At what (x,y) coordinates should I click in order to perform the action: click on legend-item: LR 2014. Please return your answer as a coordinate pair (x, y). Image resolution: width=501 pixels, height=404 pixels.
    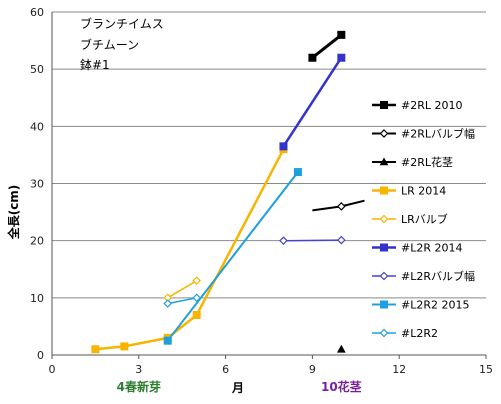
    Looking at the image, I should click on (409, 191).